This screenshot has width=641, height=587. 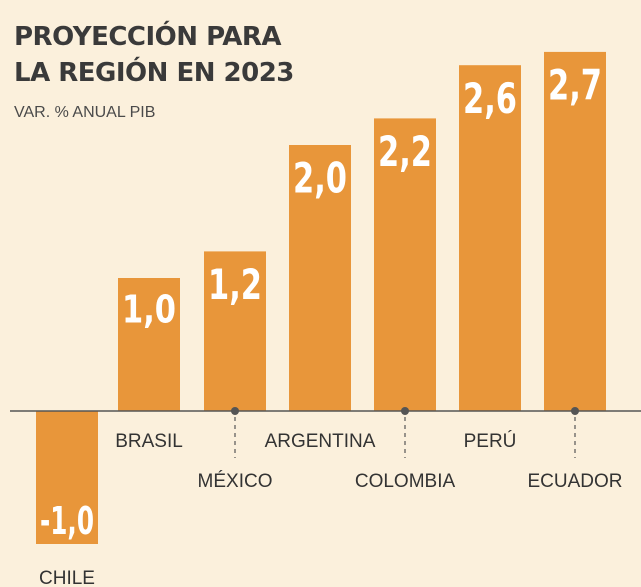 I want to click on chart-title-line-2: LA REGIÓN EN 2023, so click(x=154, y=73).